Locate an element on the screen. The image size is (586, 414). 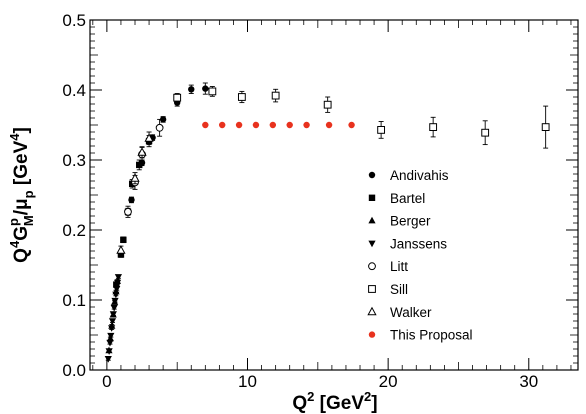
legend-label: Walker is located at coordinates (411, 312).